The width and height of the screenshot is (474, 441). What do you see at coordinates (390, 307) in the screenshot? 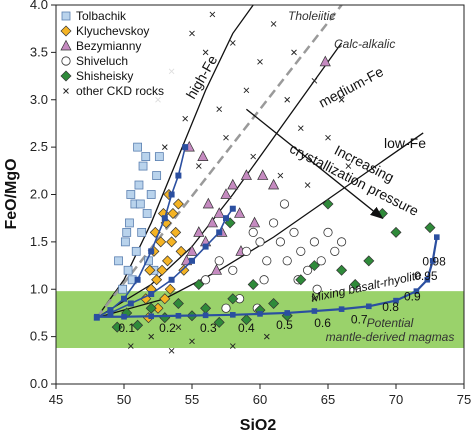
I see `mixing-fraction-label: 0.8` at bounding box center [390, 307].